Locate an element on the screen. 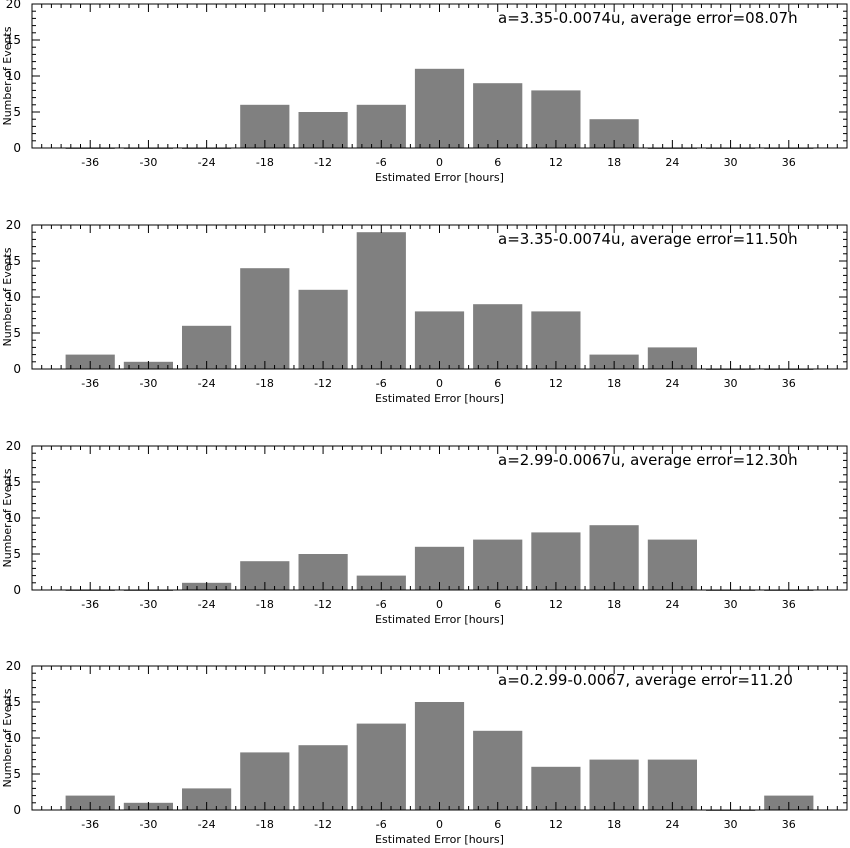 The height and width of the screenshot is (848, 850). chart-annotation: a=0.2.99-0.0067, average error=11.20 is located at coordinates (645, 680).